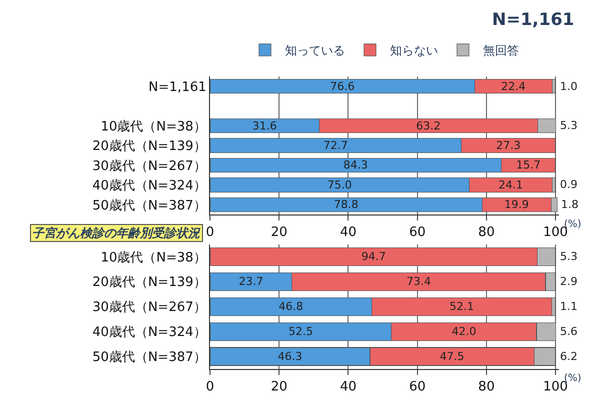 This screenshot has height=407, width=594. What do you see at coordinates (569, 86) in the screenshot?
I see `data-label: 1.0` at bounding box center [569, 86].